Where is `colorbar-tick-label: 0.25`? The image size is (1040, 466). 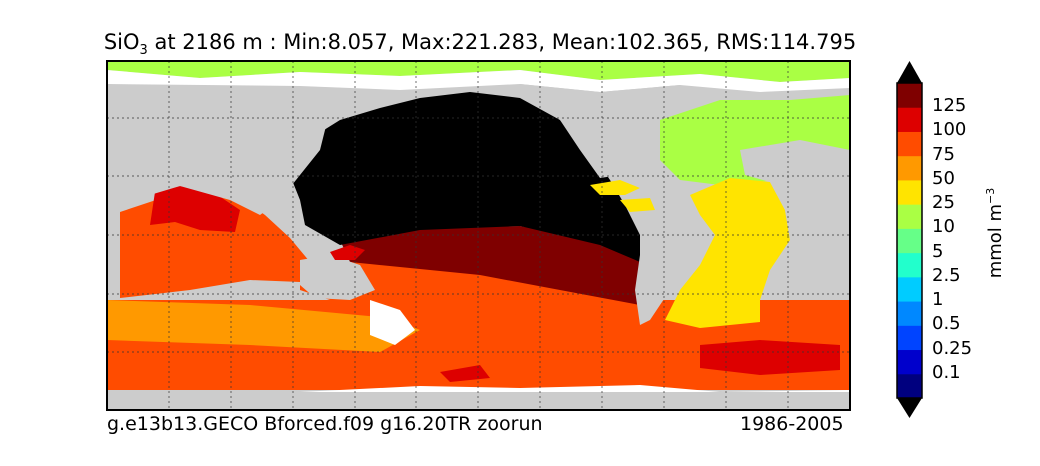
colorbar-tick-label: 0.25 is located at coordinates (952, 348).